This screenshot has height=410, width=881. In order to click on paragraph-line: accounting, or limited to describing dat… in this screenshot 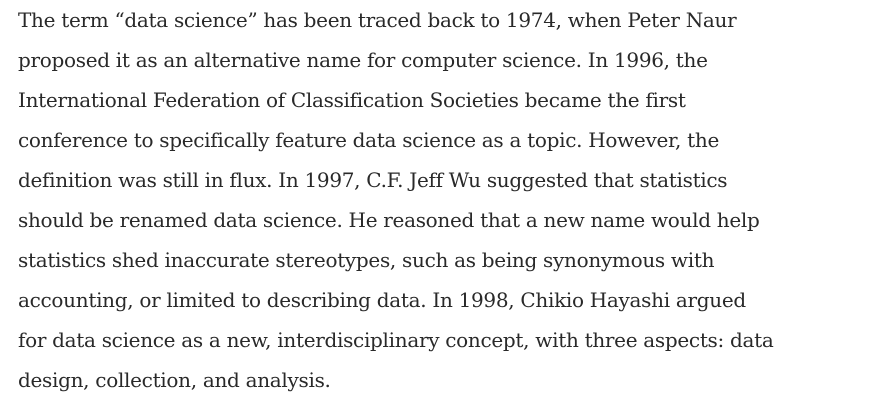, I will do `click(382, 300)`.